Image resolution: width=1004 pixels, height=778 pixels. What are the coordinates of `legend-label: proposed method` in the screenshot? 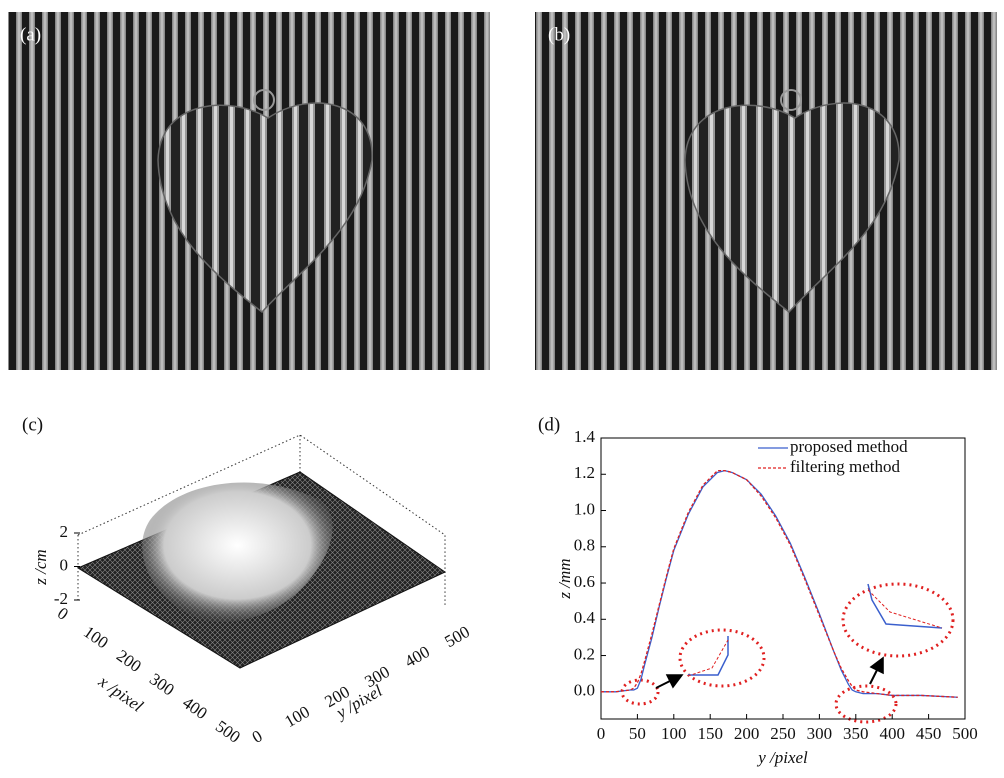 It's located at (849, 446).